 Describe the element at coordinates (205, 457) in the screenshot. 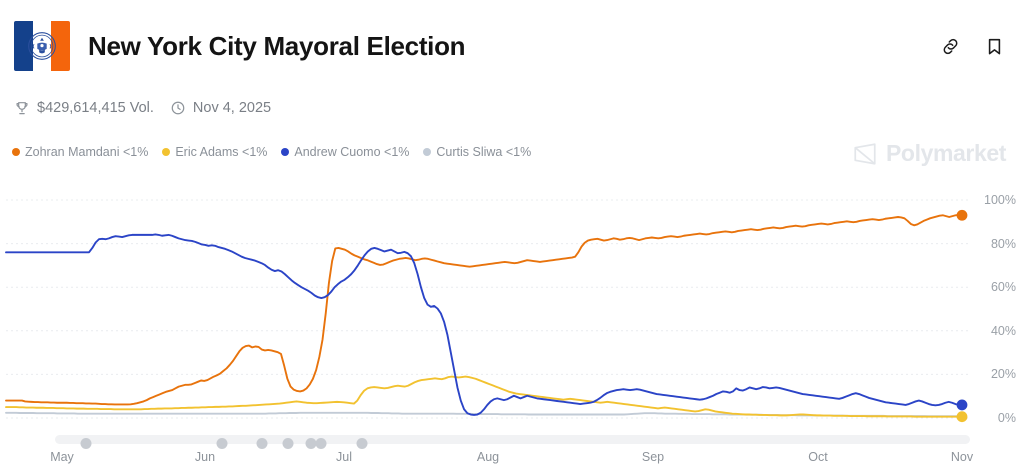

I see `x-tick-label-jun: Jun` at that location.